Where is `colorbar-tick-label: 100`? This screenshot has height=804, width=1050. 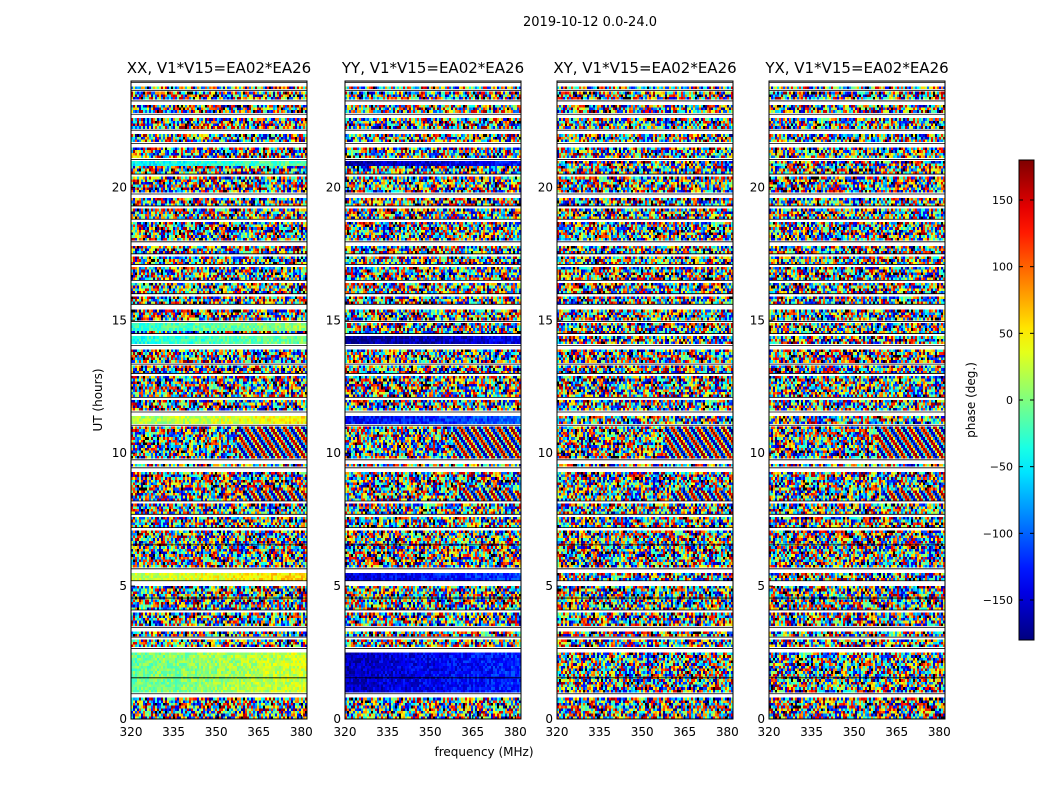 colorbar-tick-label: 100 is located at coordinates (1002, 267).